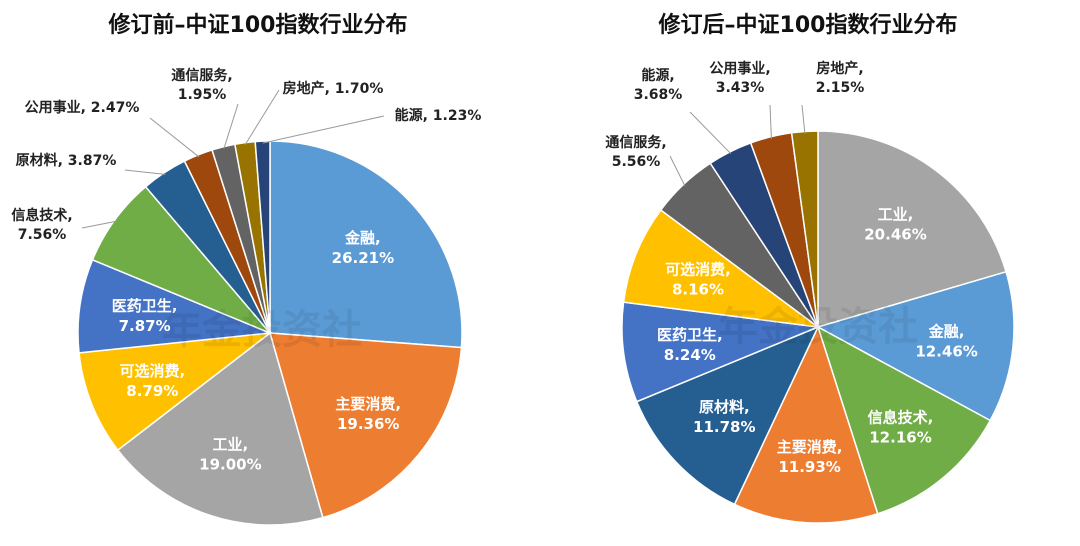  What do you see at coordinates (635, 142) in the screenshot?
I see `after-label-name-7: 通信服务,` at bounding box center [635, 142].